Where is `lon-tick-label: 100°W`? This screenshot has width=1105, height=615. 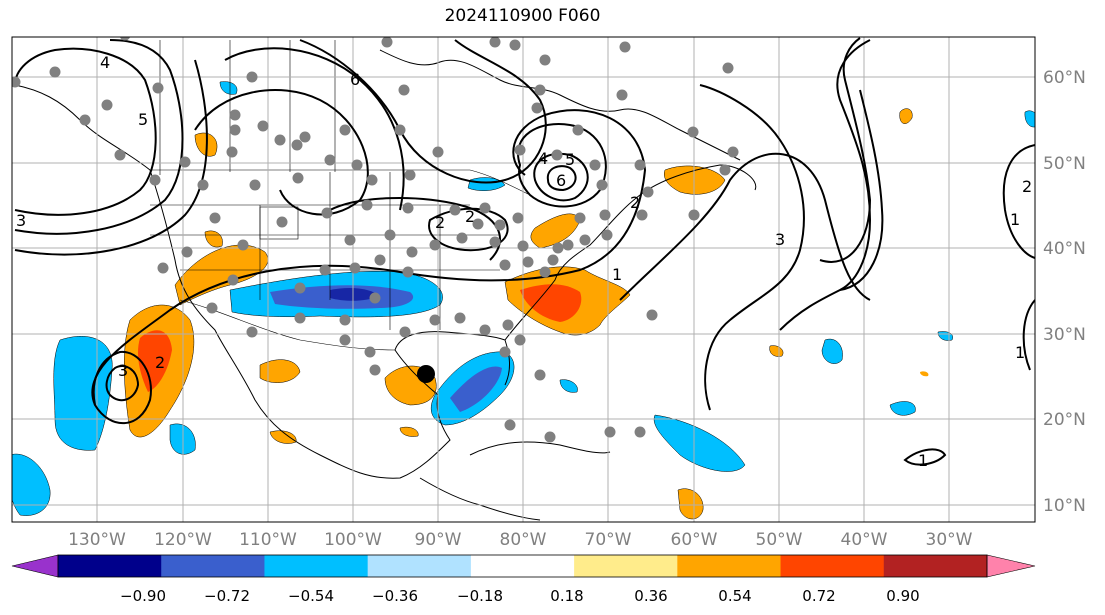
lon-tick-label: 100°W is located at coordinates (353, 540).